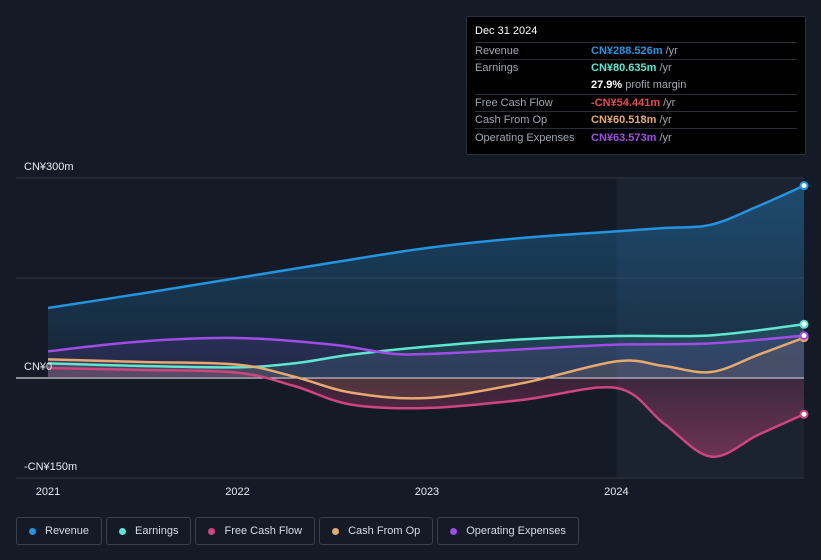  What do you see at coordinates (237, 492) in the screenshot?
I see `x-axis-label: 2022` at bounding box center [237, 492].